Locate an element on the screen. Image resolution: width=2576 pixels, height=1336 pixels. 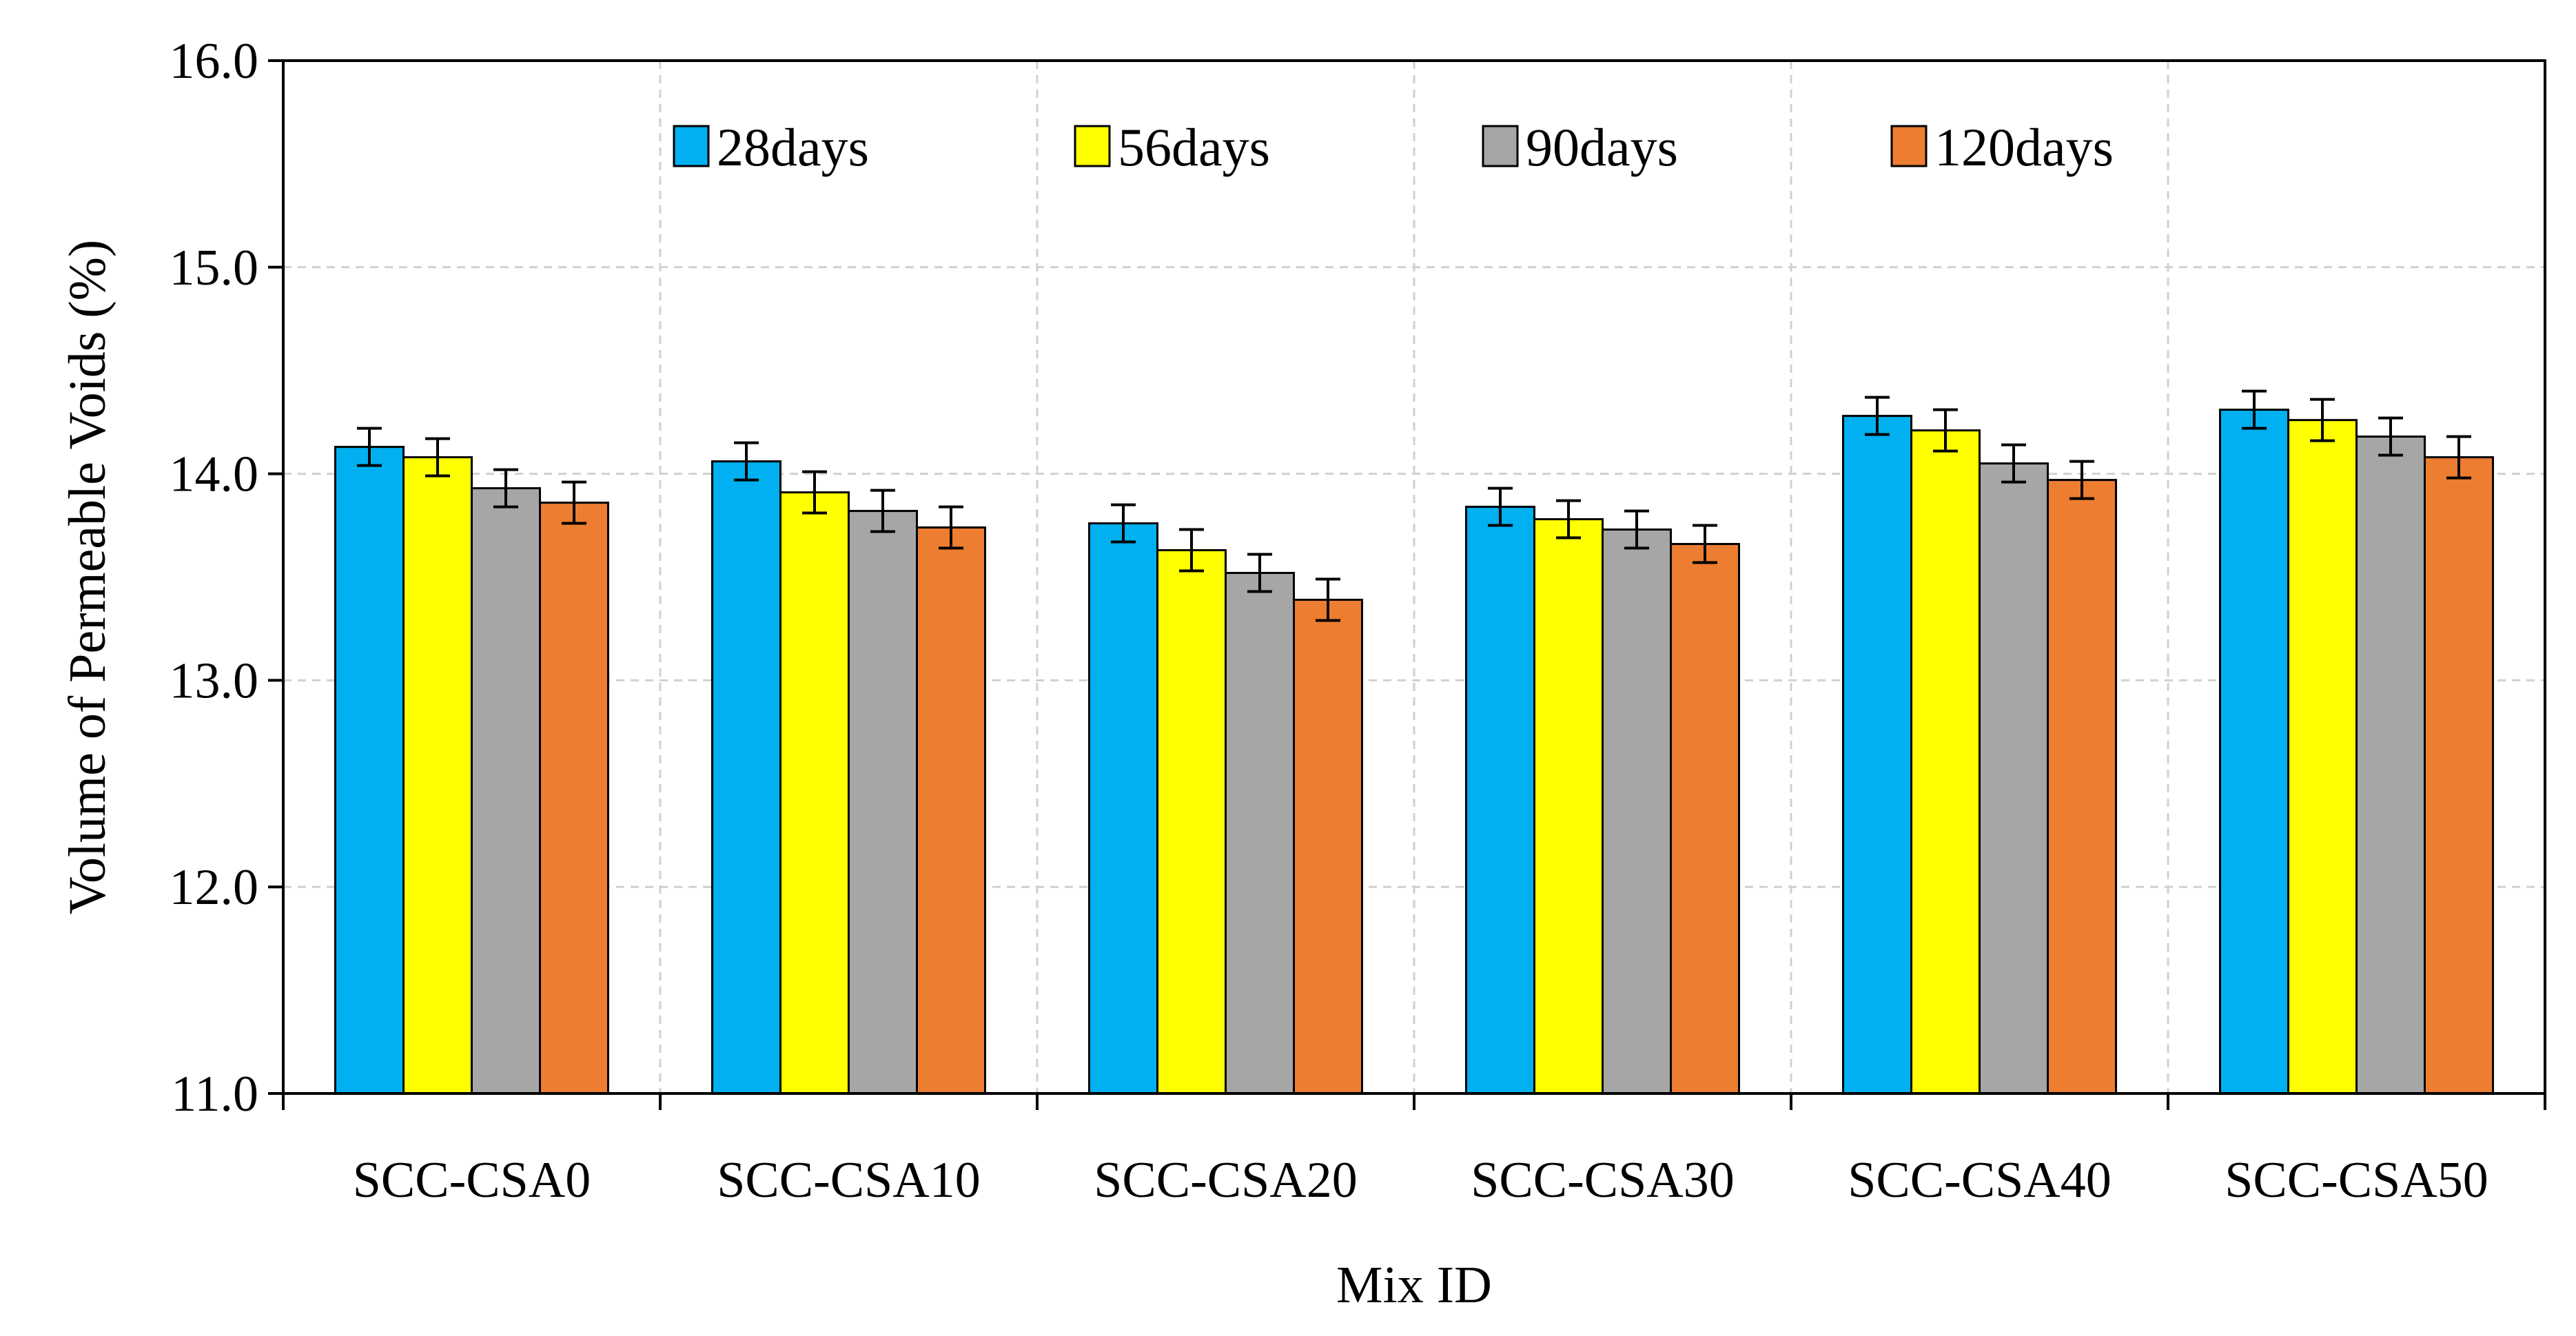
legend-label-120days: 120days is located at coordinates (2024, 147).